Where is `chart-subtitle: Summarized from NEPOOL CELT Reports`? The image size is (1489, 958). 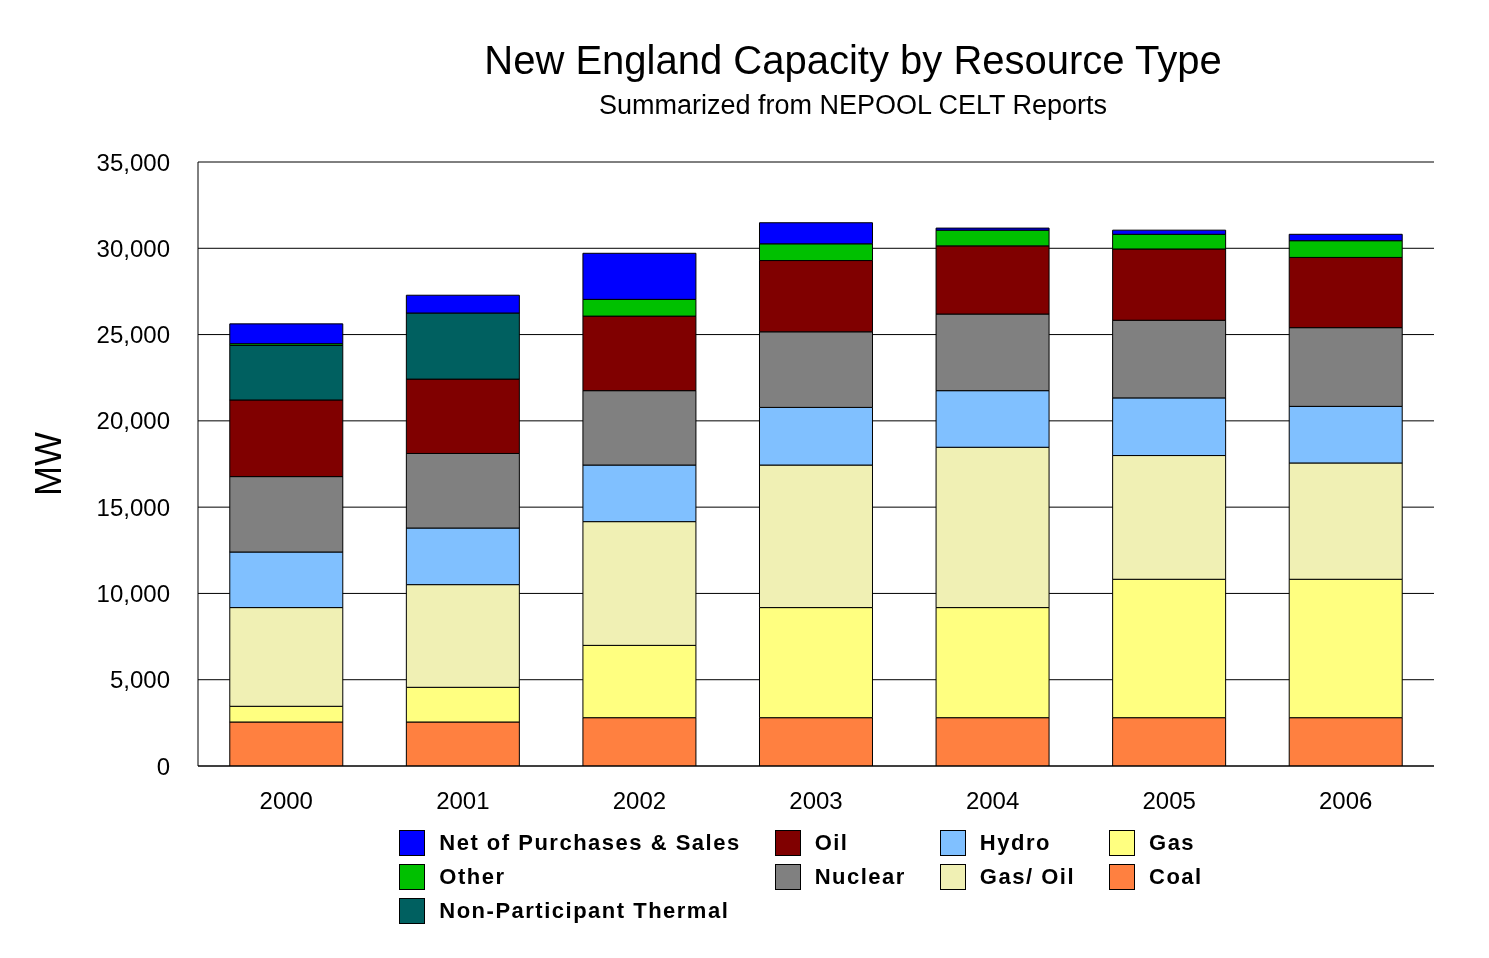
chart-subtitle: Summarized from NEPOOL CELT Reports is located at coordinates (853, 105).